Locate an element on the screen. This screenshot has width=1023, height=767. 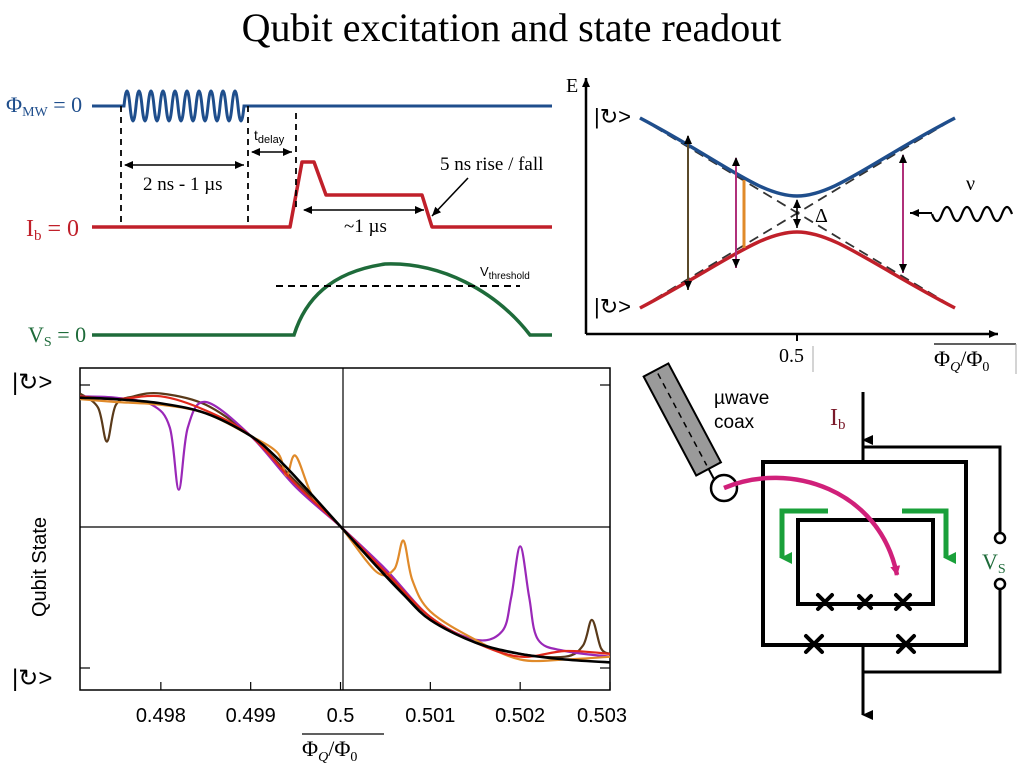
vs-terminal-bottom is located at coordinates (1000, 584).